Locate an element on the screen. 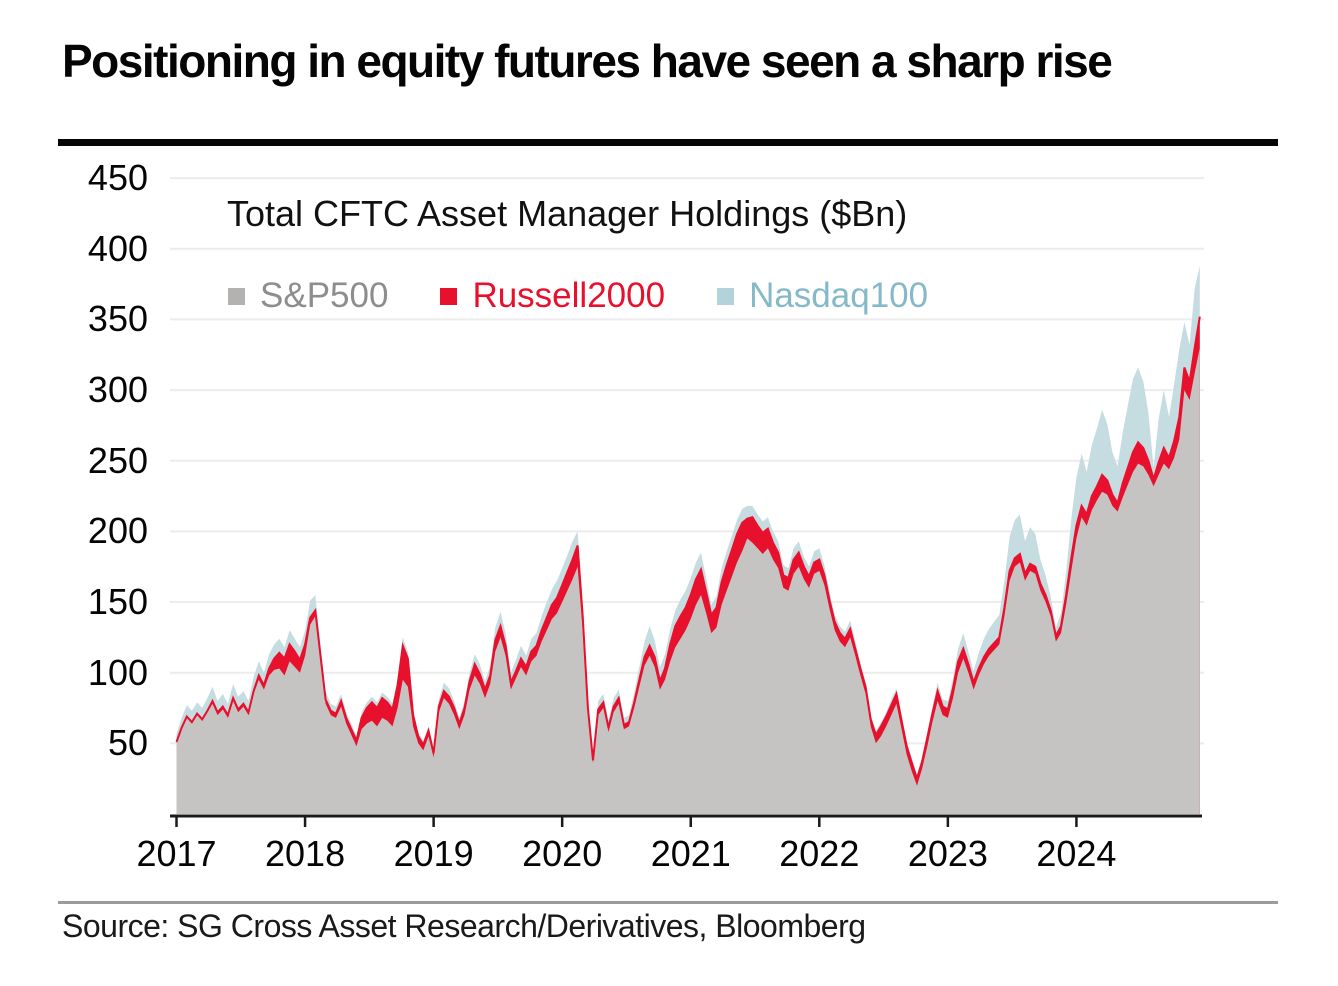 Image resolution: width=1338 pixels, height=986 pixels. x-axis is located at coordinates (686, 820).